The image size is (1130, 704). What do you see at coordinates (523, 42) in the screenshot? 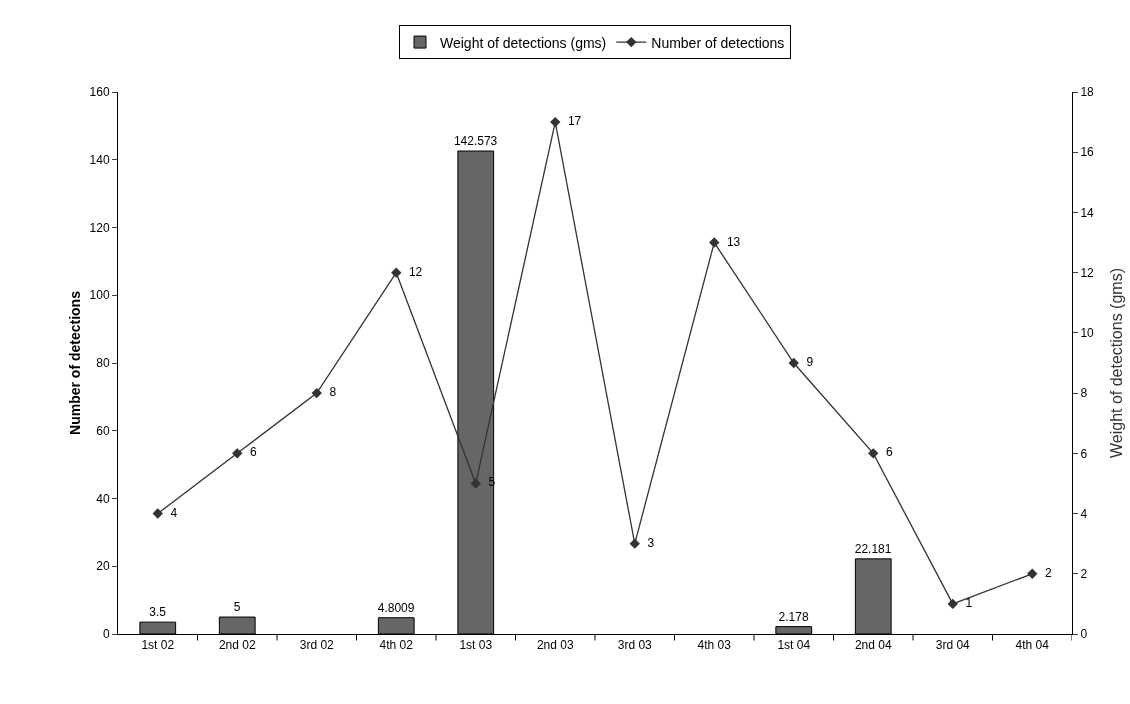
I see `legend-label: Weight of detections (gms)` at bounding box center [523, 42].